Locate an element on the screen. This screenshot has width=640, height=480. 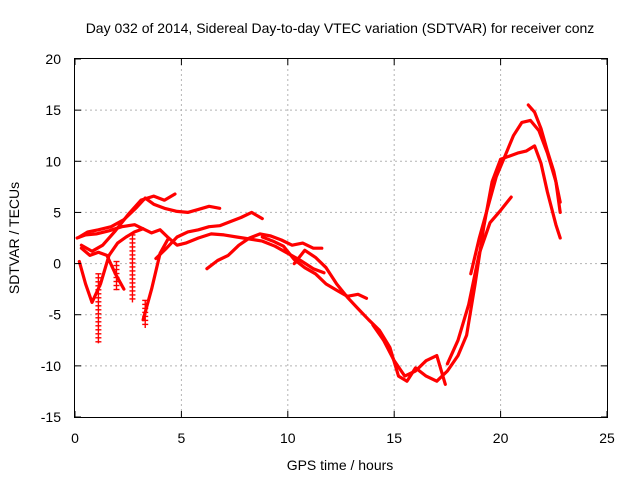
y-tick-label: 0 is located at coordinates (57, 264).